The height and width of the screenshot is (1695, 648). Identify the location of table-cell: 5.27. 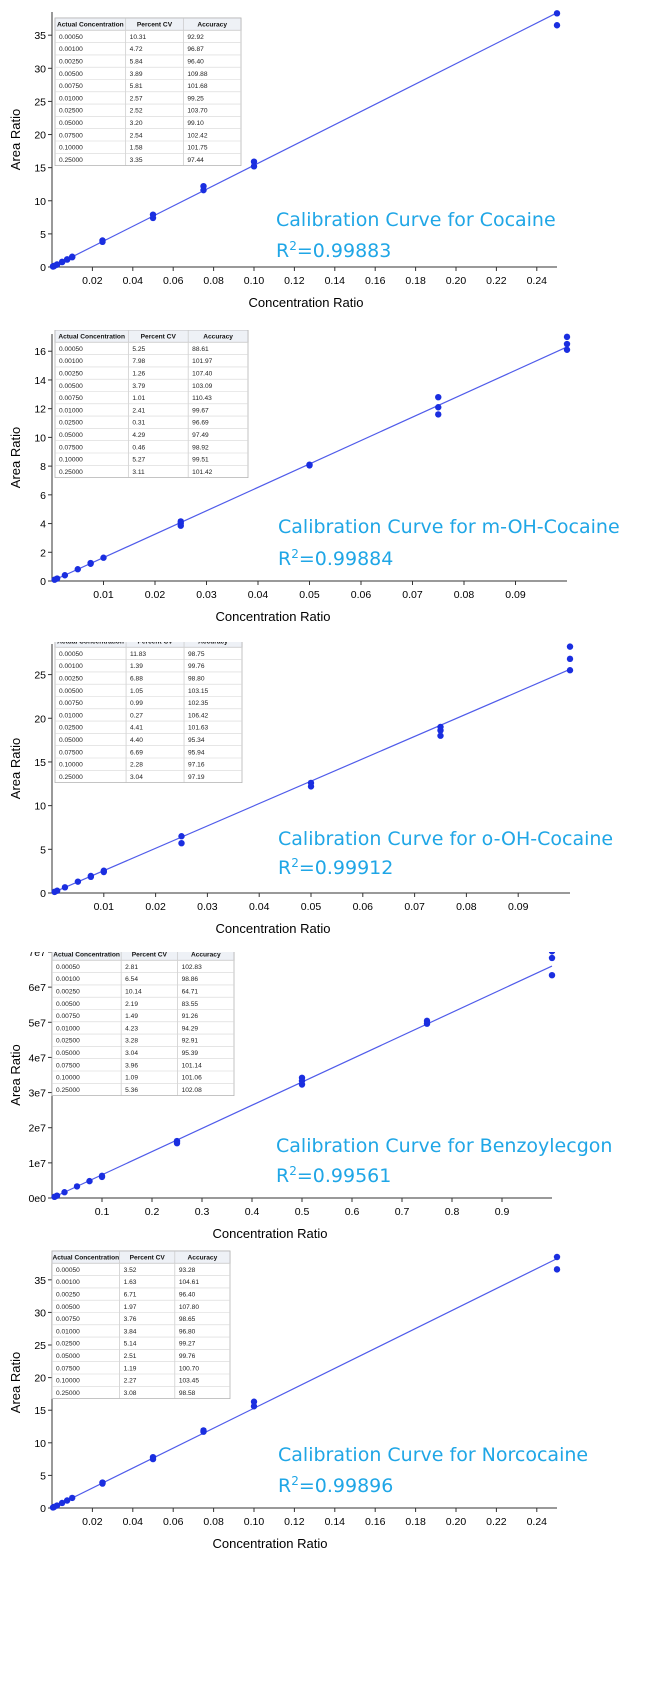
(138, 460).